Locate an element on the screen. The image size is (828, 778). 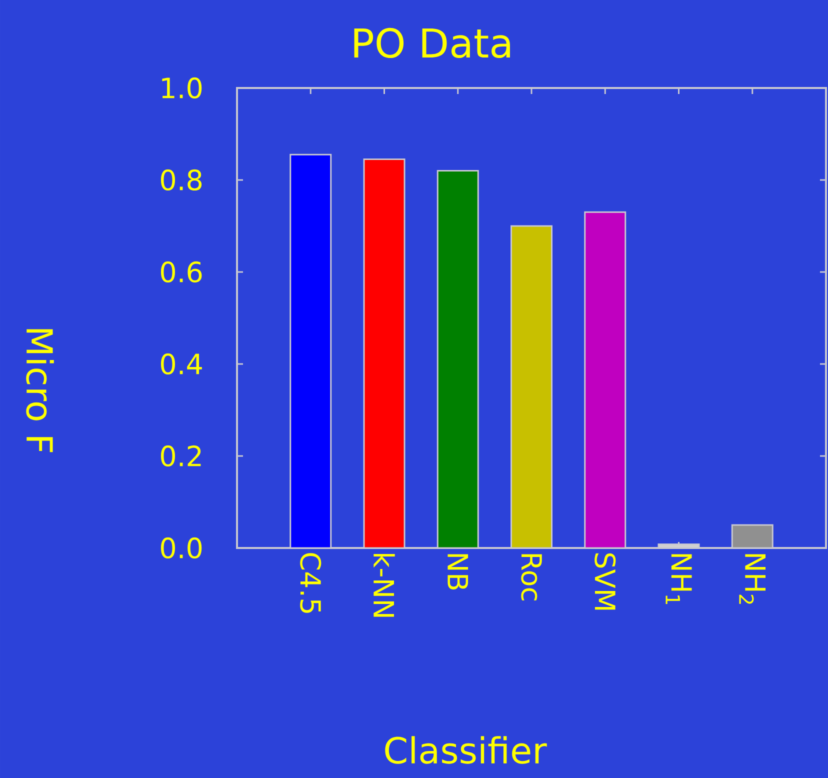
x-axis-title: Classifier is located at coordinates (466, 750).